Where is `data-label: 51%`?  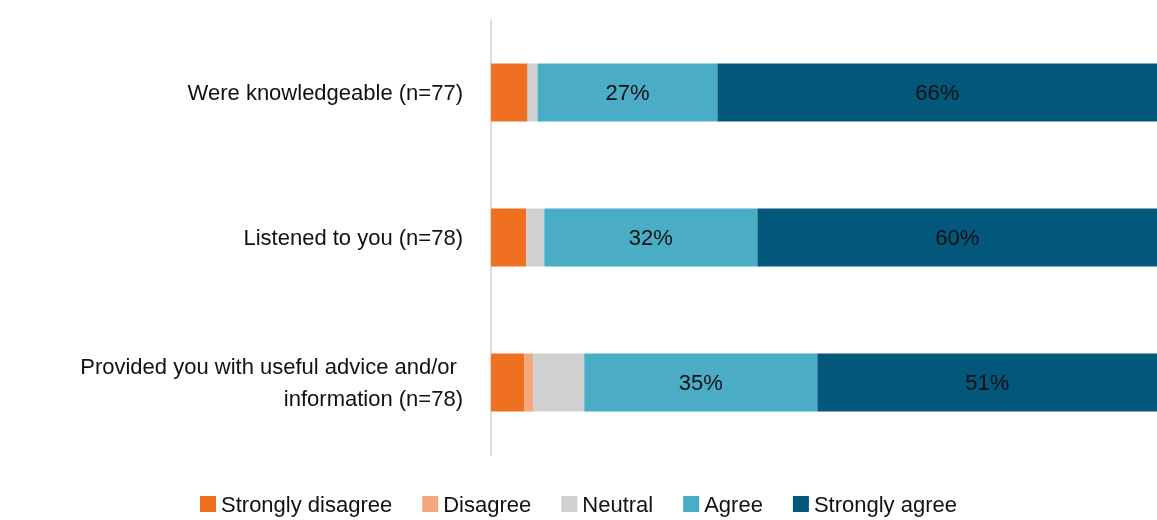 data-label: 51% is located at coordinates (987, 382).